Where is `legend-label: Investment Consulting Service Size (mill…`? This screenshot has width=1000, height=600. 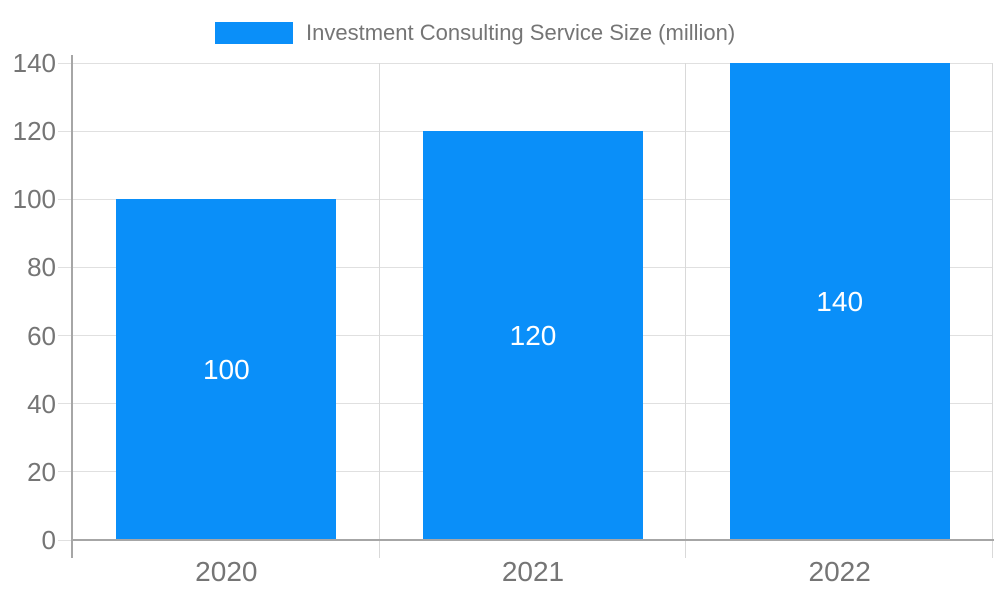 legend-label: Investment Consulting Service Size (mill… is located at coordinates (521, 32).